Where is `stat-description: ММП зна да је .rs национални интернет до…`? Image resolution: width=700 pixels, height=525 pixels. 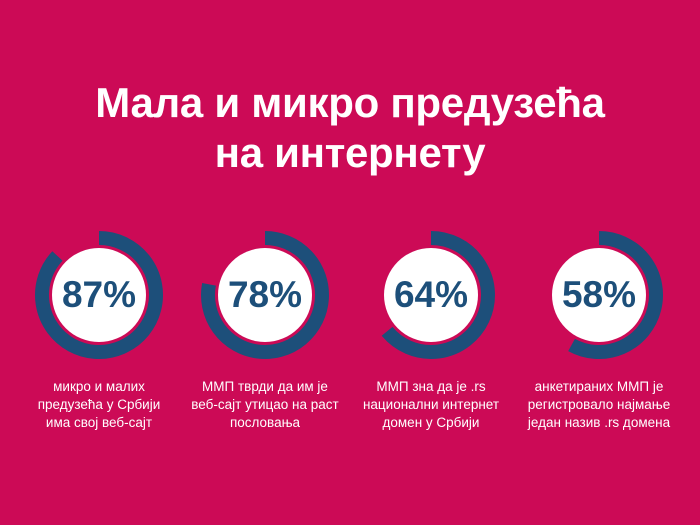 stat-description: ММП зна да је .rs национални интернет до… is located at coordinates (431, 404).